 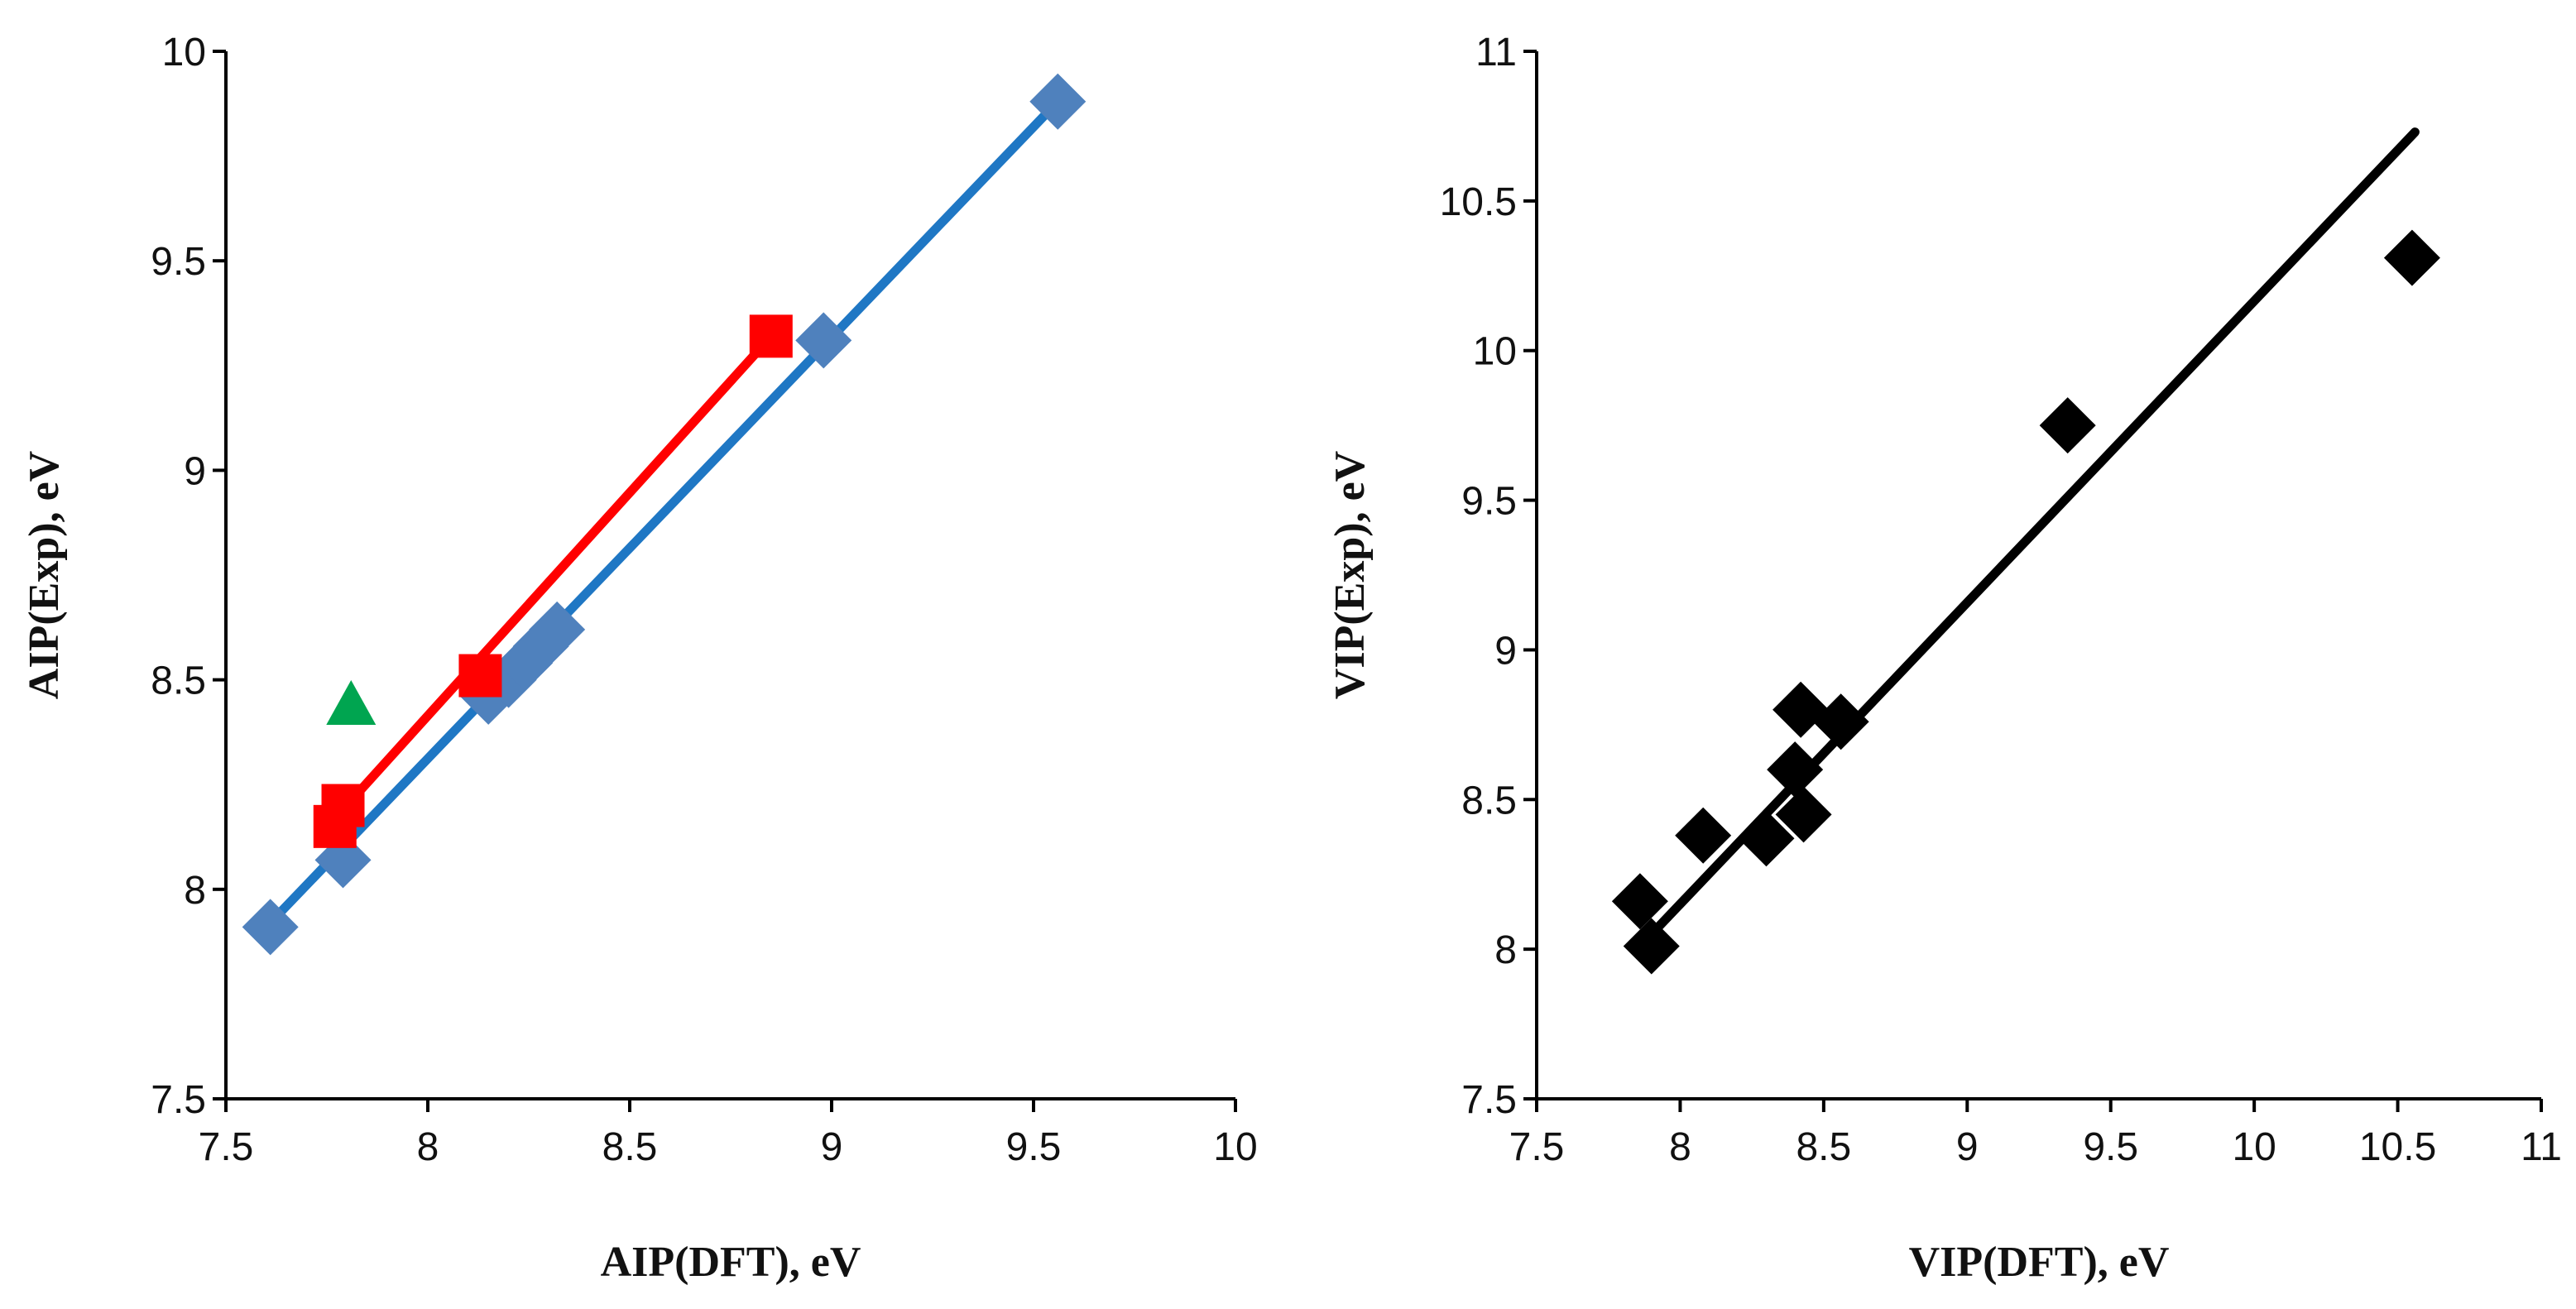 I want to click on vip-y-tick-label: 8, so click(x=1506, y=950).